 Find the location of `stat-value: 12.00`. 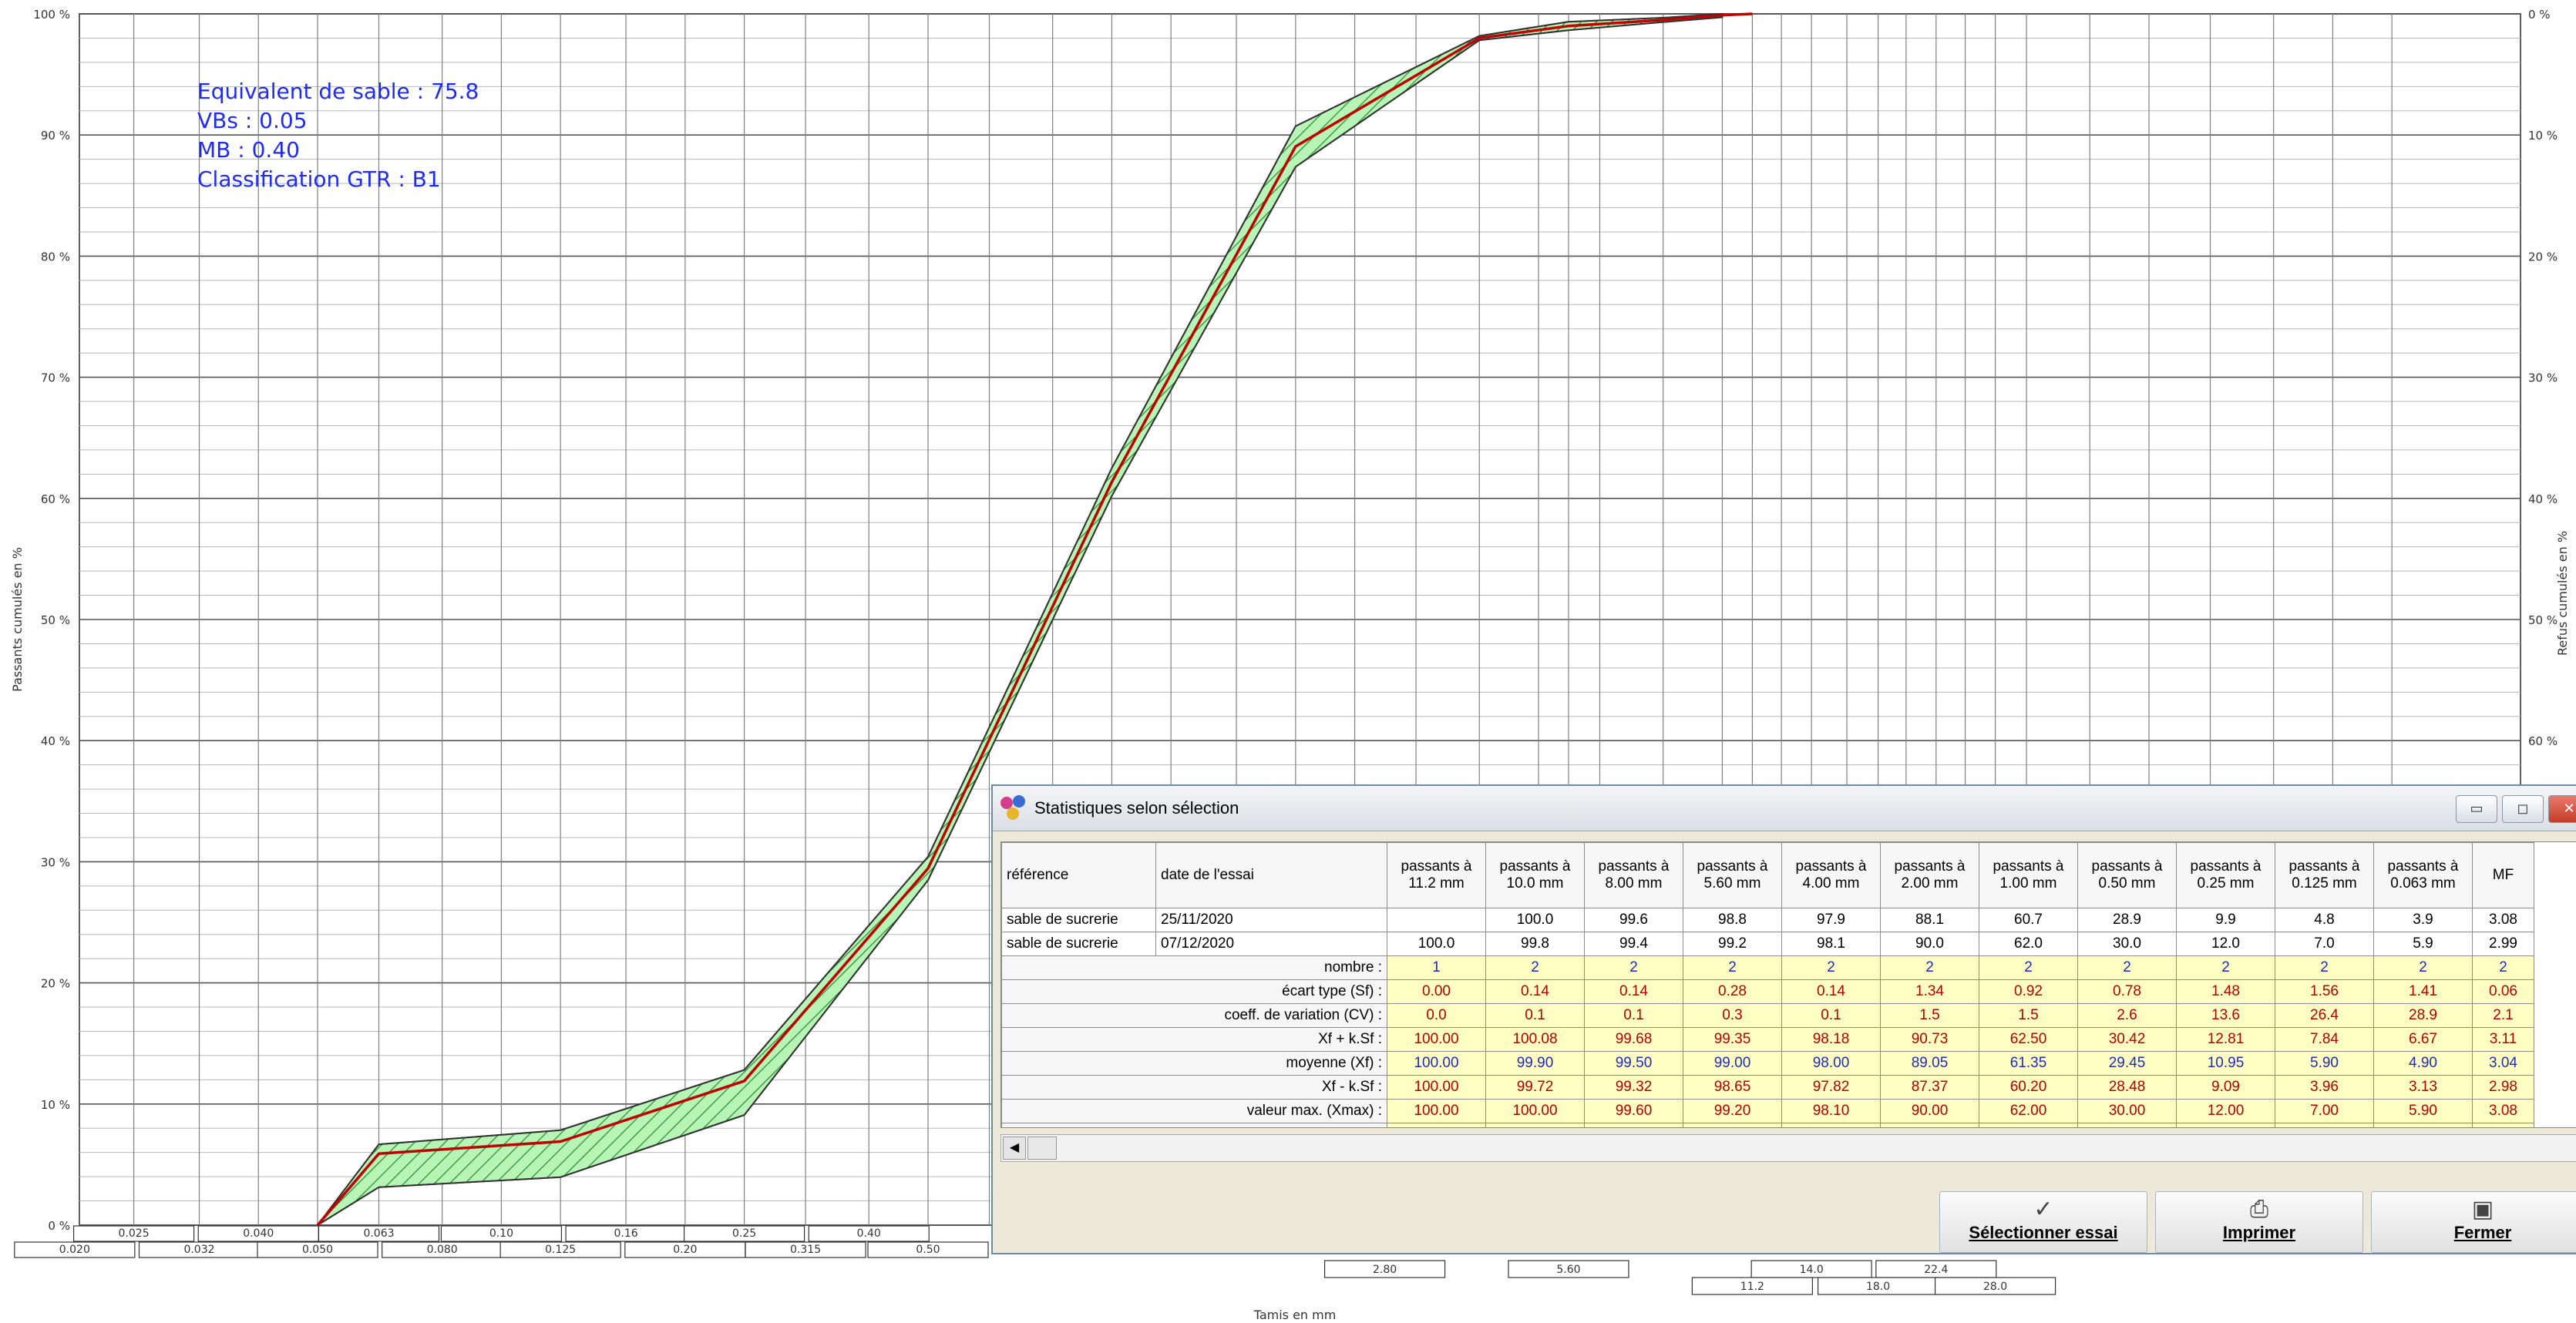

stat-value: 12.00 is located at coordinates (2225, 1111).